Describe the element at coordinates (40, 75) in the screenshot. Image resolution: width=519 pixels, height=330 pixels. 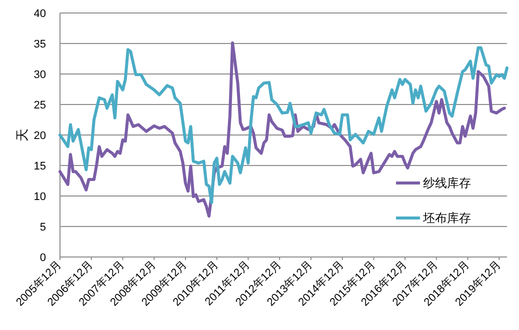
I see `y-tick-label: 30` at that location.